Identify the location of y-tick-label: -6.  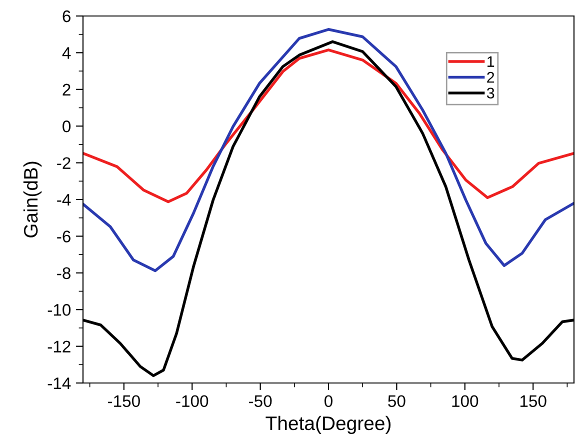
(63, 236).